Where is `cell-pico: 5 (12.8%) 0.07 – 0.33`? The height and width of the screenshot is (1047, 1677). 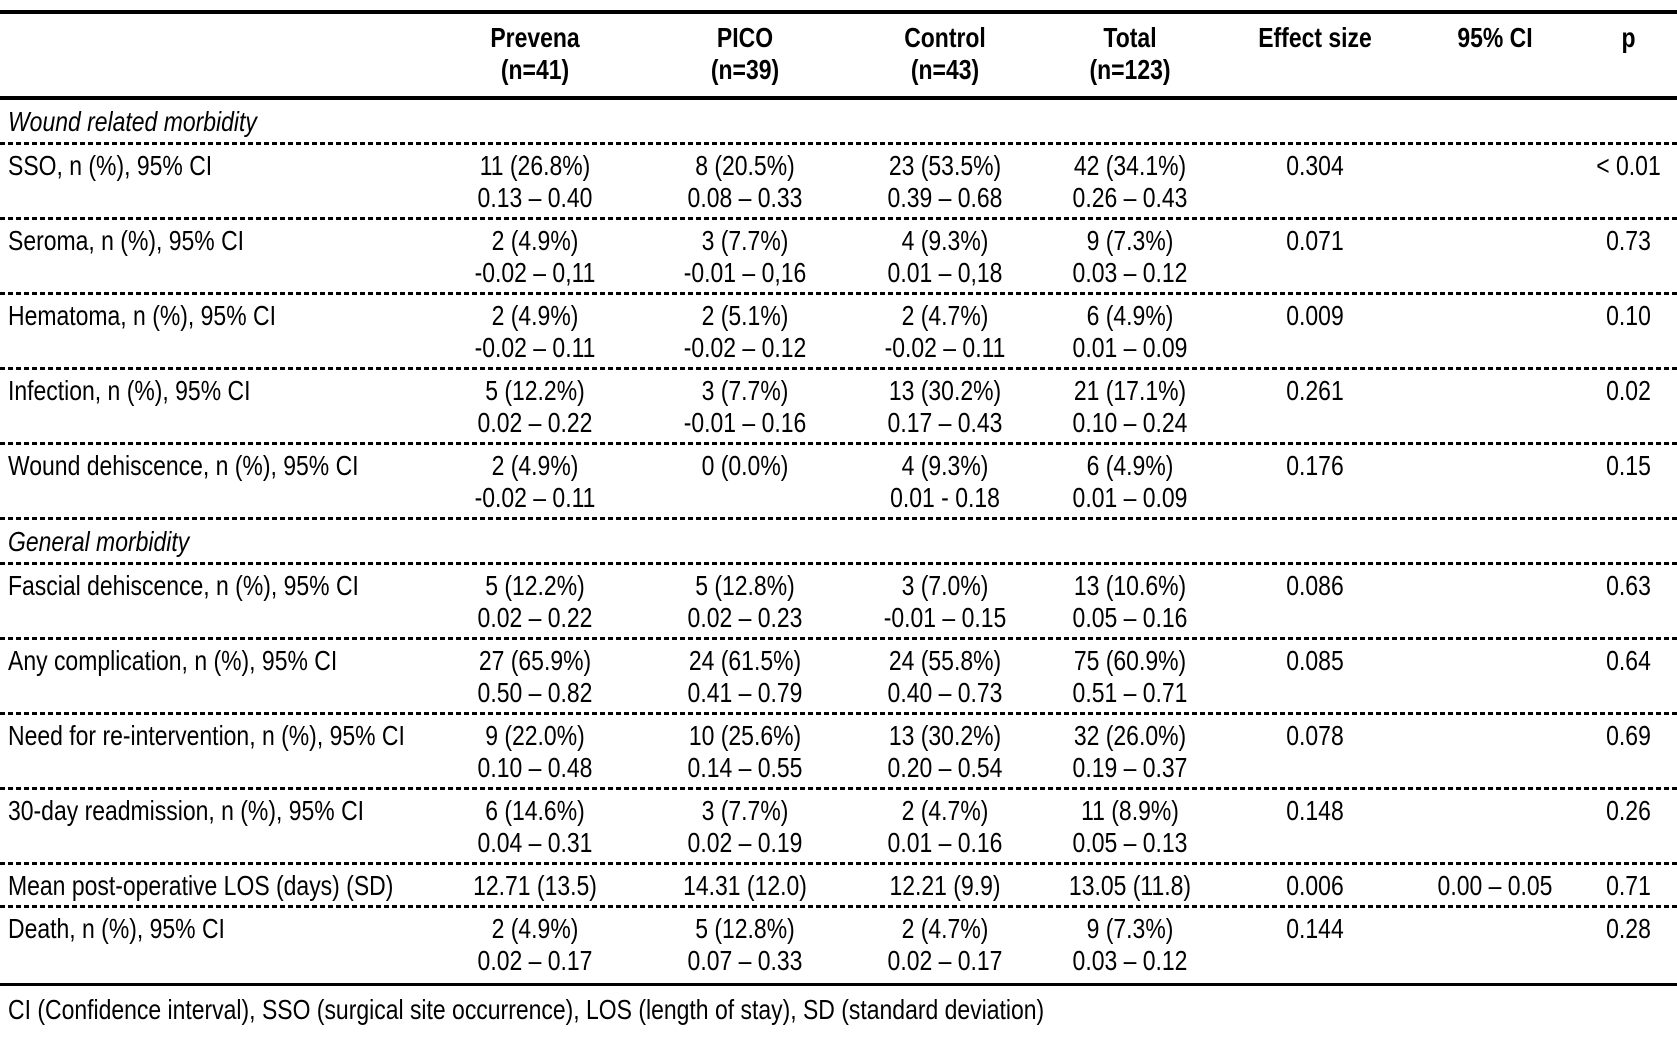 cell-pico: 5 (12.8%) 0.07 – 0.33 is located at coordinates (745, 945).